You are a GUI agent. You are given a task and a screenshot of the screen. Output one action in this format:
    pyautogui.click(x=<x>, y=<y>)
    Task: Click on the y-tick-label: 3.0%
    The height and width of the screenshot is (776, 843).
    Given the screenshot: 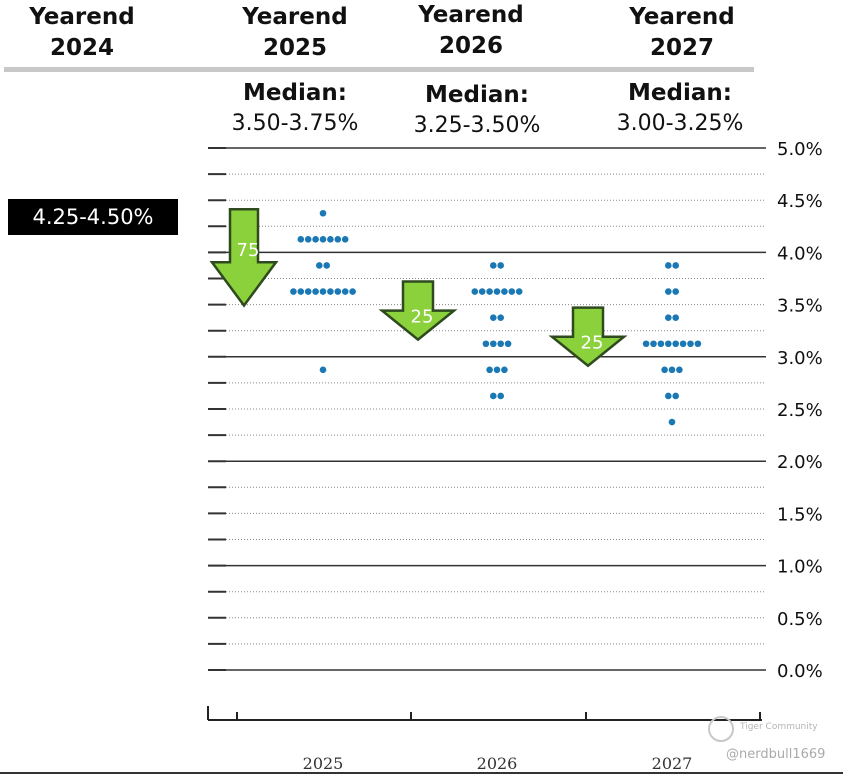 What is the action you would take?
    pyautogui.click(x=800, y=358)
    